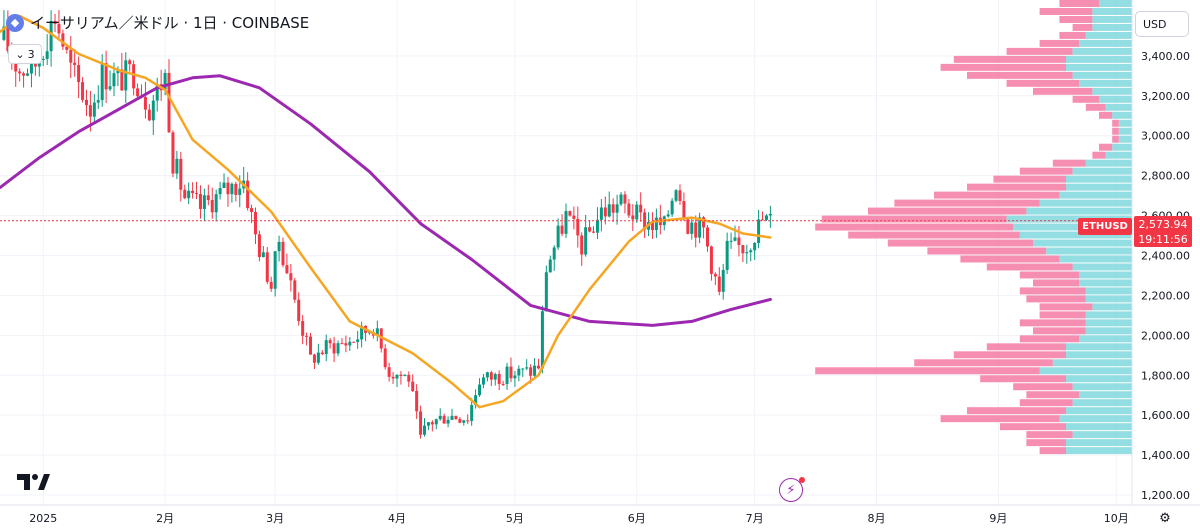  I want to click on time-tick-label: 7月, so click(755, 518).